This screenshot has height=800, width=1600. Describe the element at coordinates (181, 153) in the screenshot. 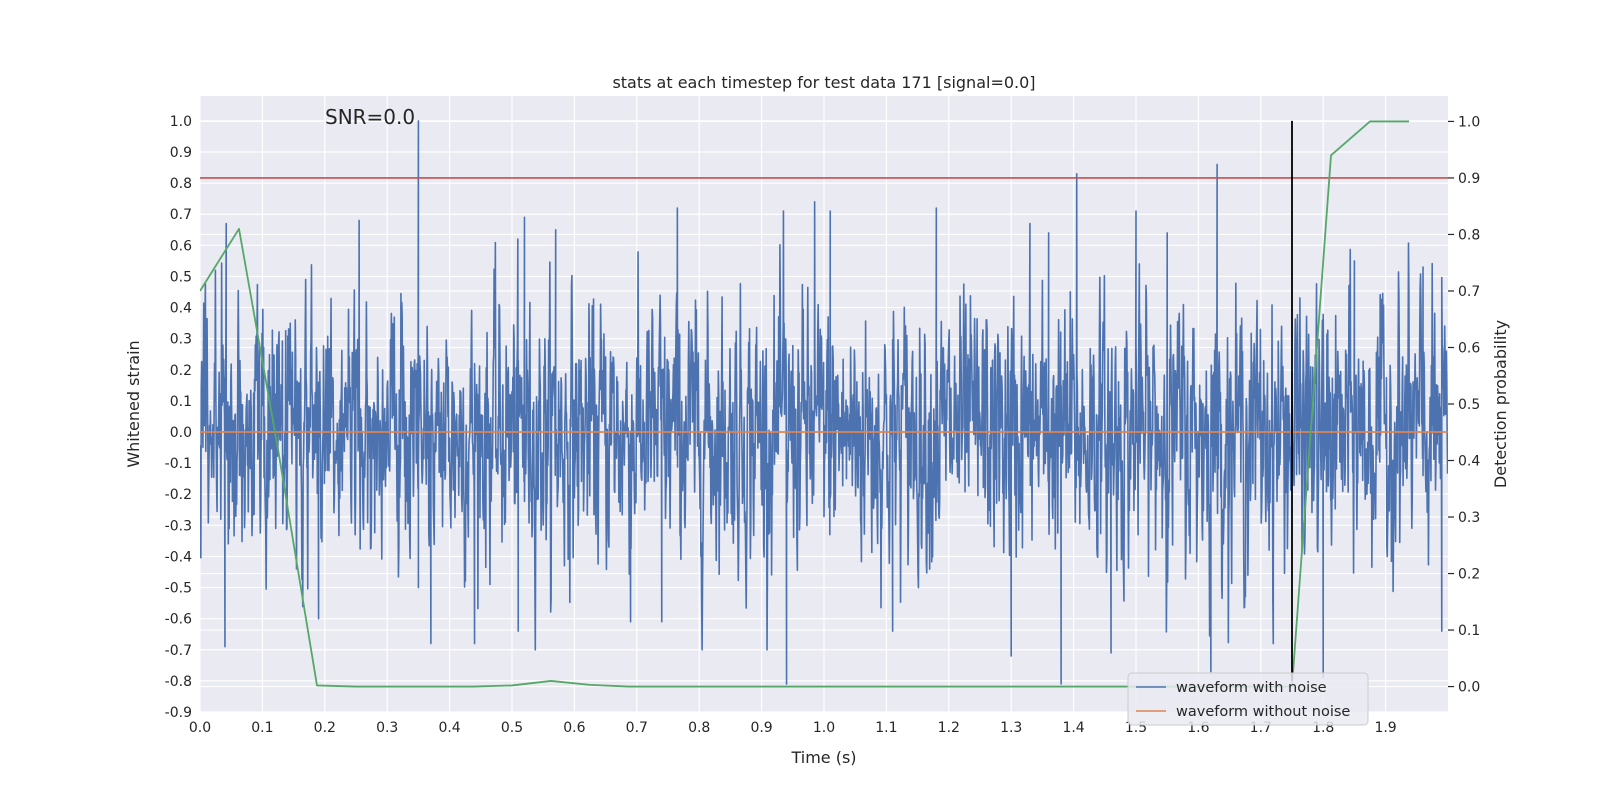

I see `y-tick-label: 0.9` at that location.